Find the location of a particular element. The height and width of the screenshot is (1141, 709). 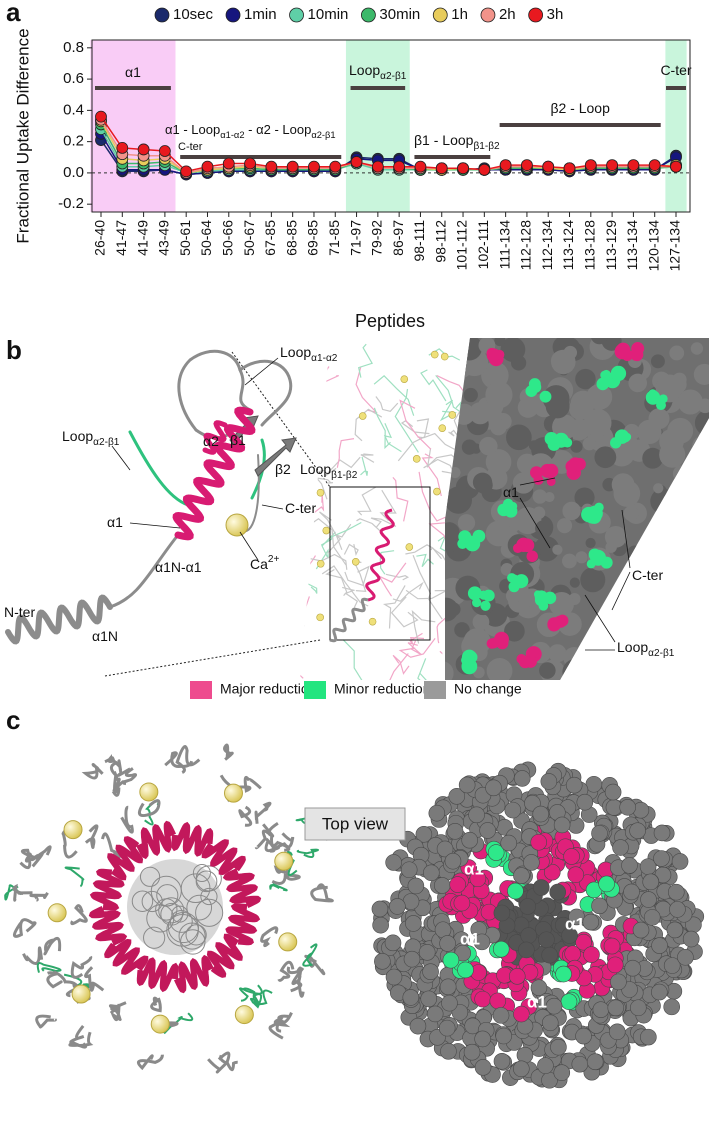

x-tick-label: 113-124 is located at coordinates (568, 245).